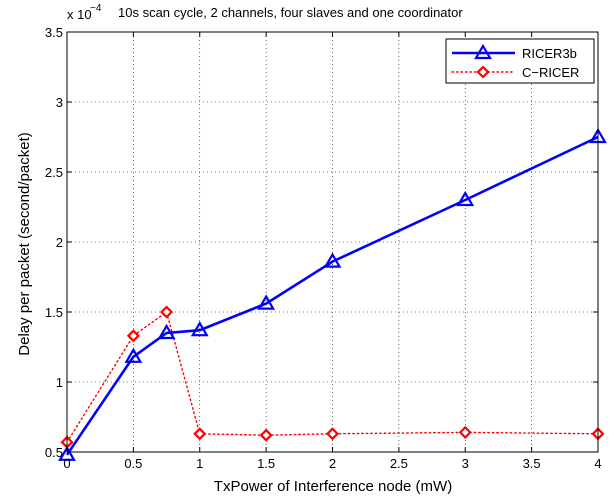 Image resolution: width=615 pixels, height=500 pixels. I want to click on x-tick-label: 2, so click(332, 463).